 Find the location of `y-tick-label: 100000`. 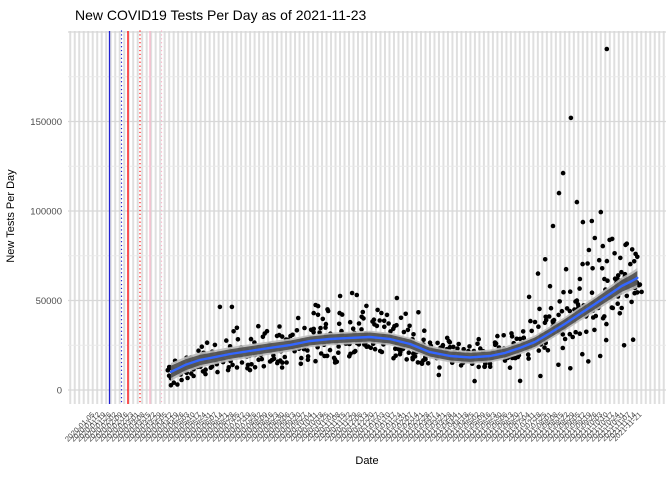

y-tick-label: 100000 is located at coordinates (46, 212).